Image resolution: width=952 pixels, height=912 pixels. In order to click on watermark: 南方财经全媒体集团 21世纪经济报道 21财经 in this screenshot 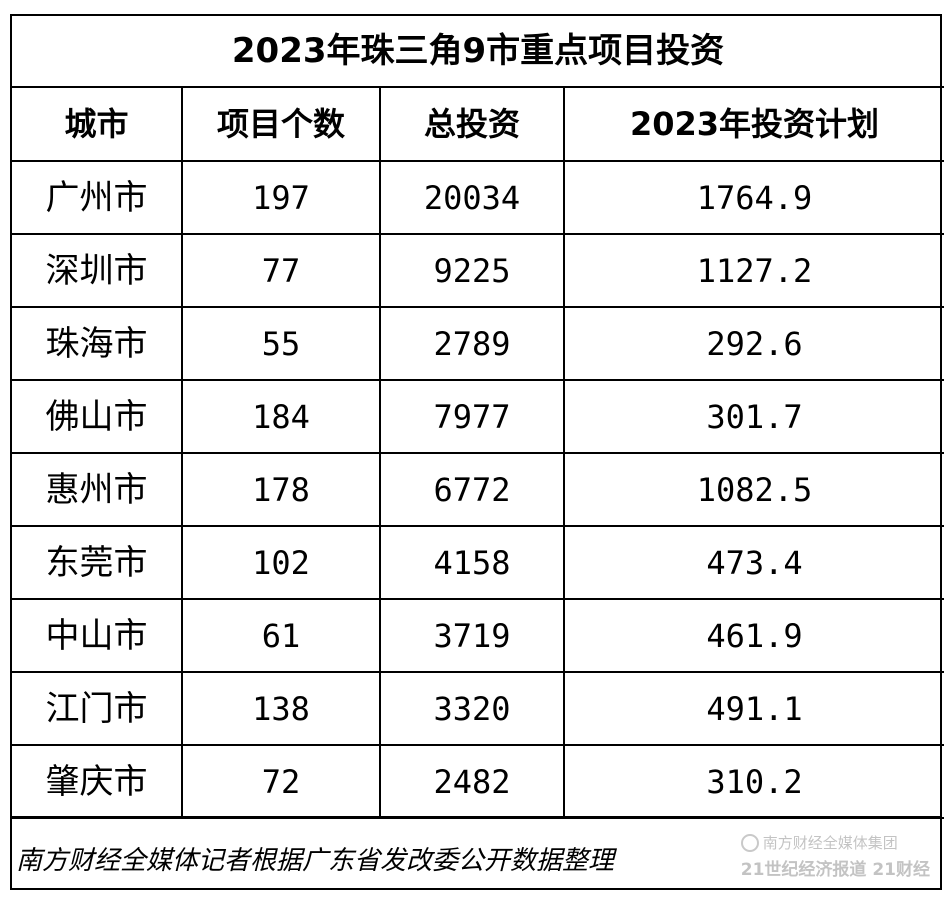, I will do `click(835, 856)`.